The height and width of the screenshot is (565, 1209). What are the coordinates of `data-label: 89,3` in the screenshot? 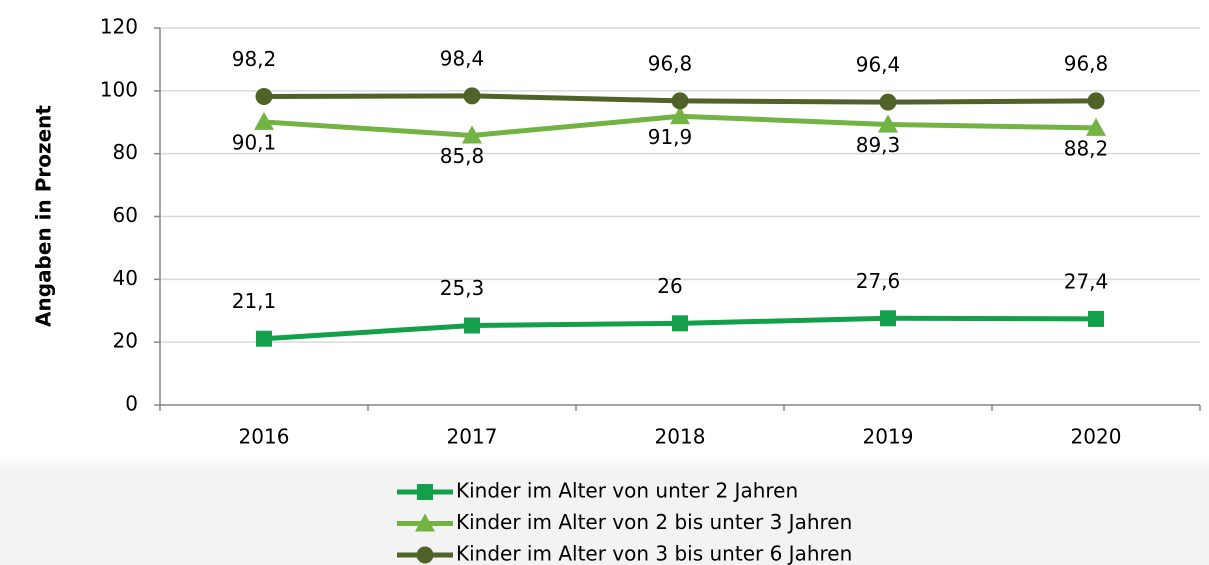 It's located at (878, 145).